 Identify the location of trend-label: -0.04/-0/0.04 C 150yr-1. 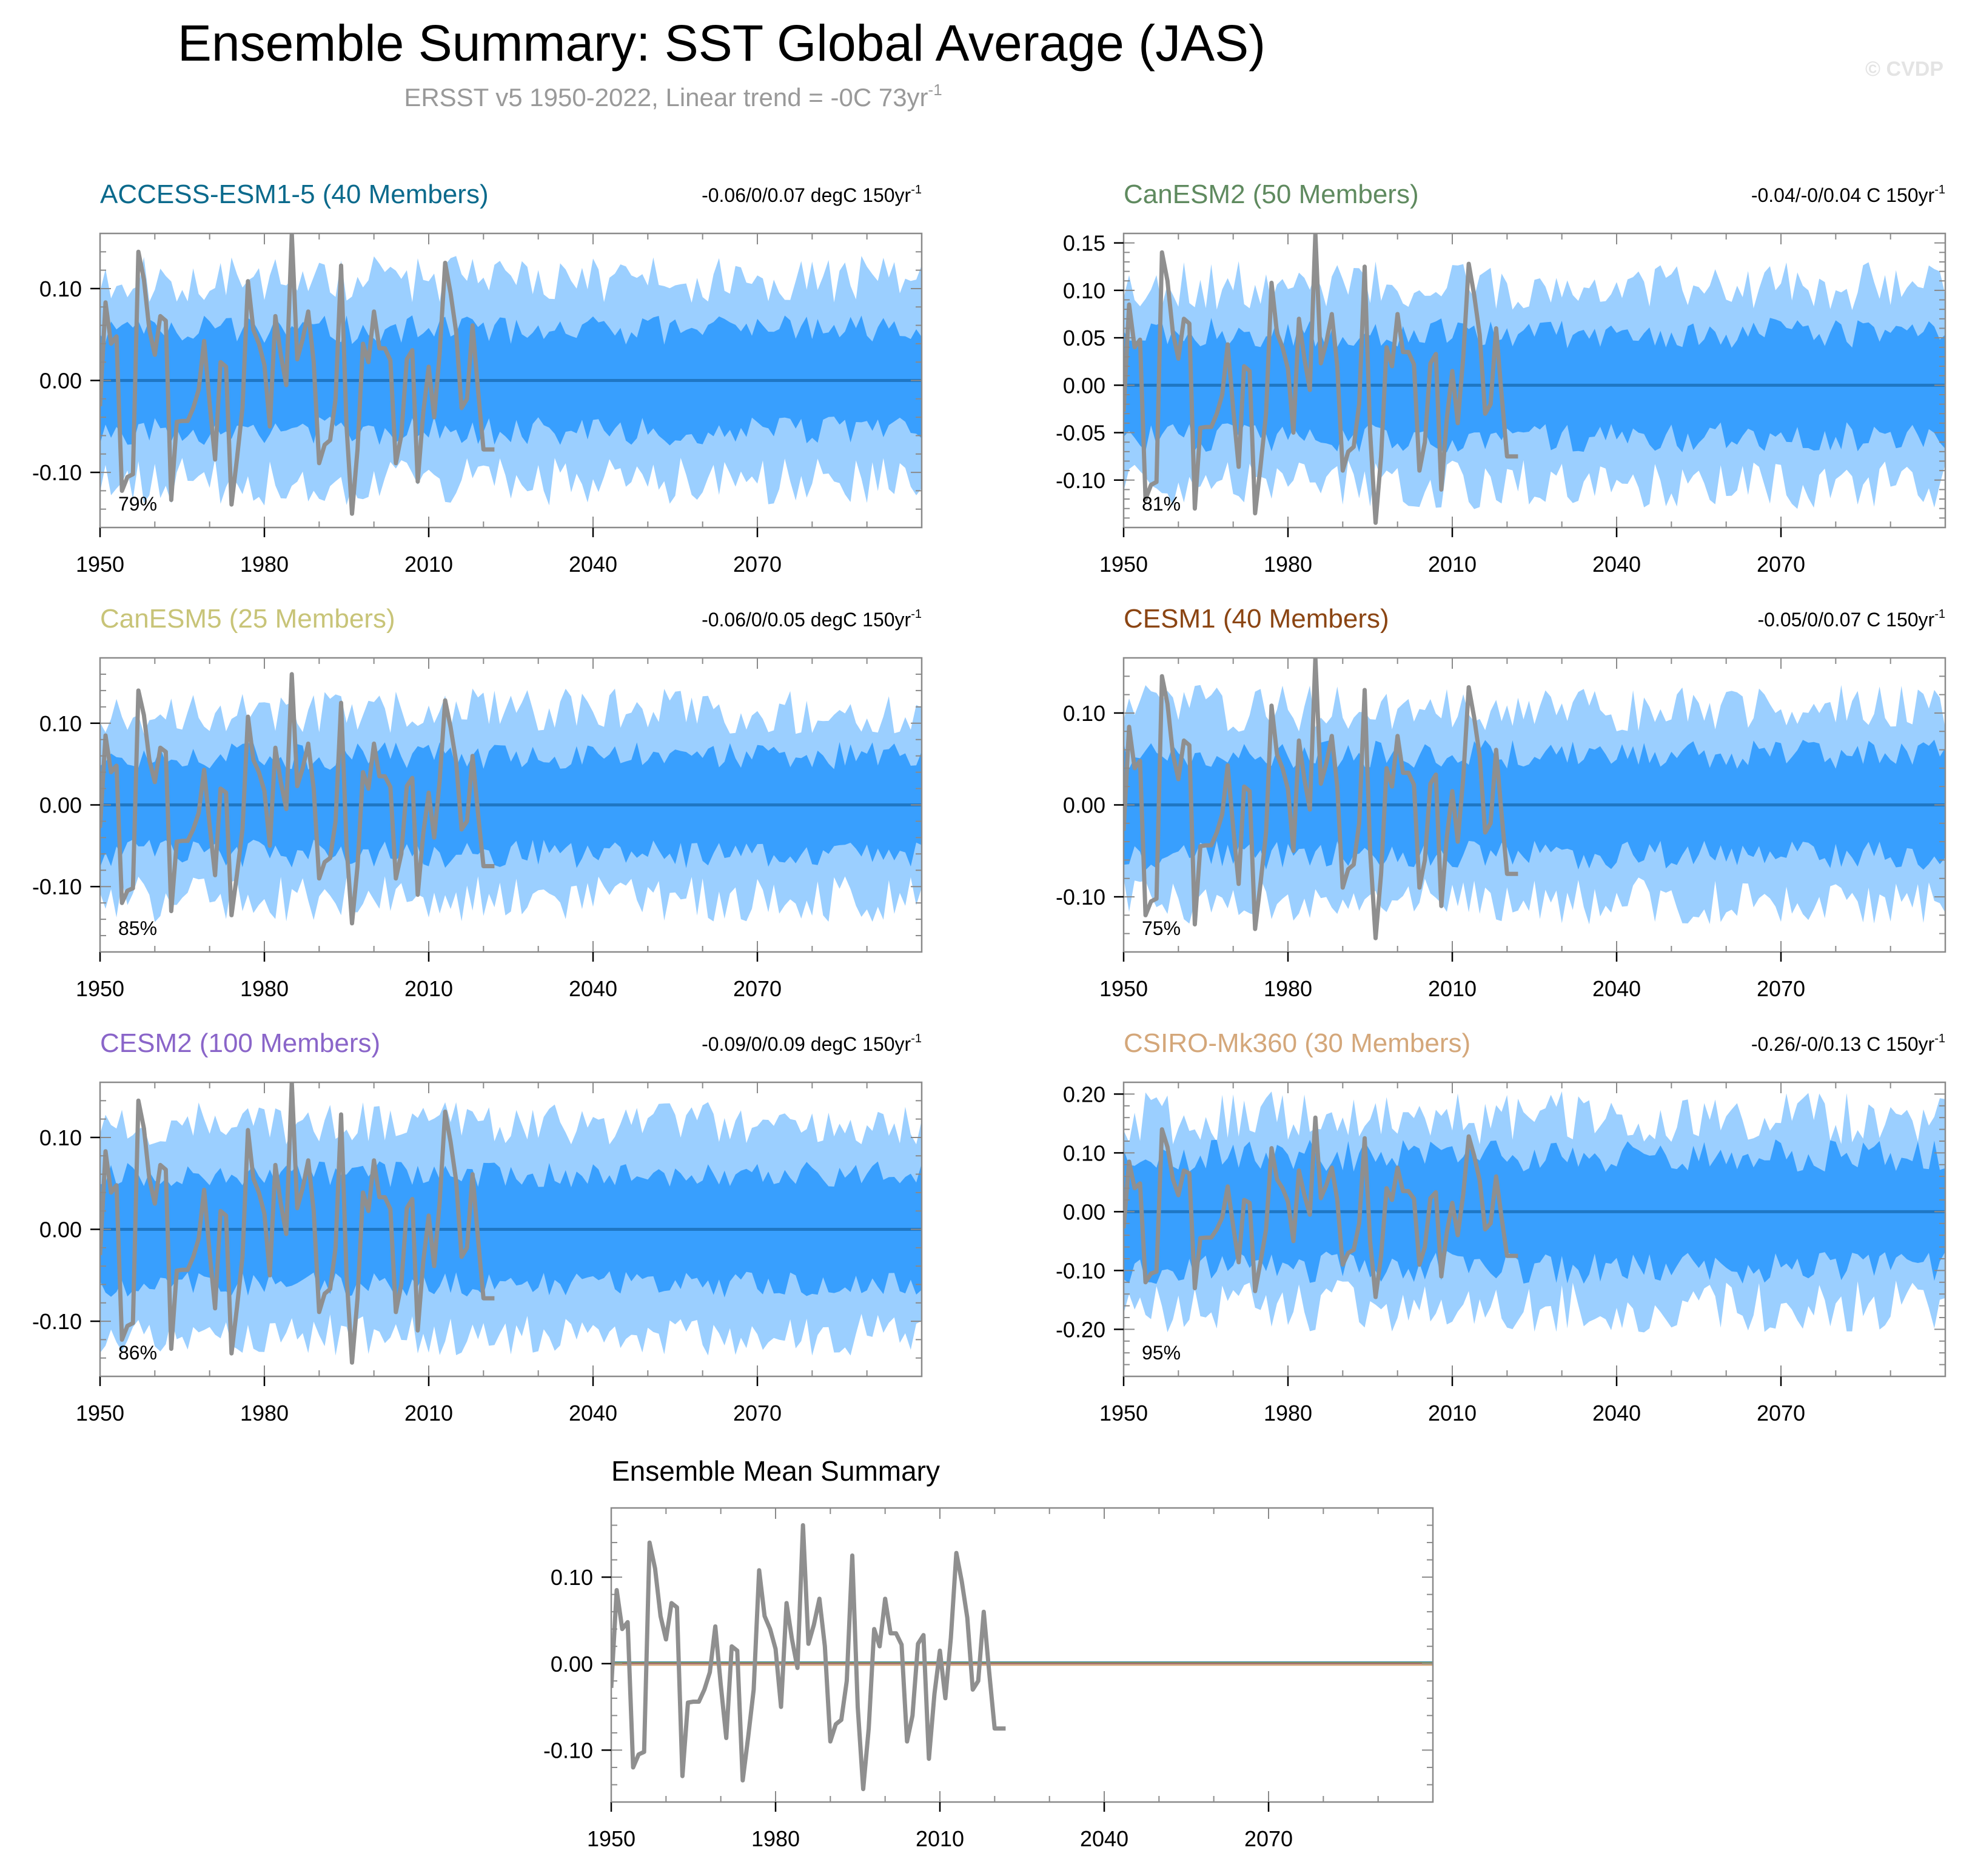
(1848, 194).